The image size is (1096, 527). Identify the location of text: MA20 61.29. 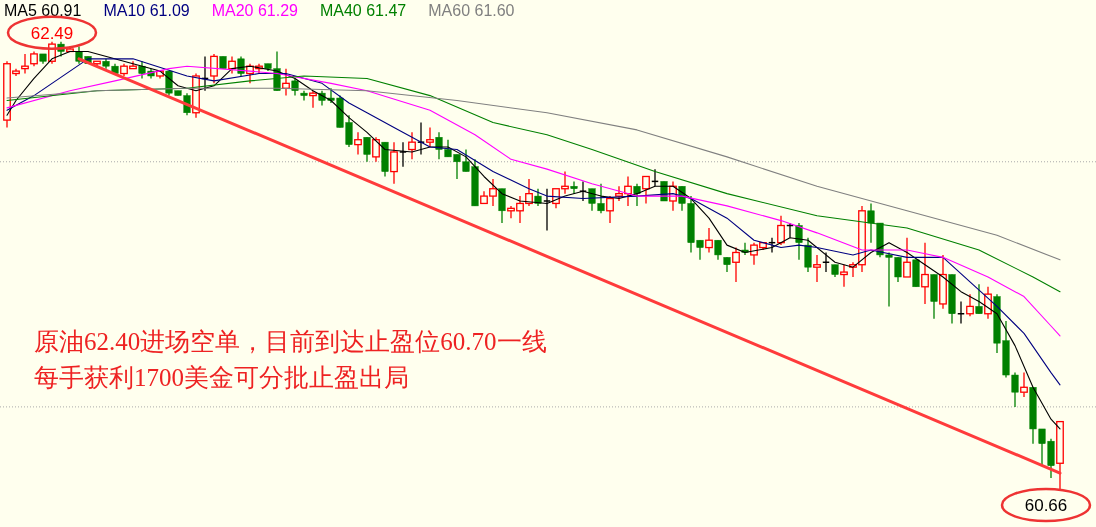
(255, 10).